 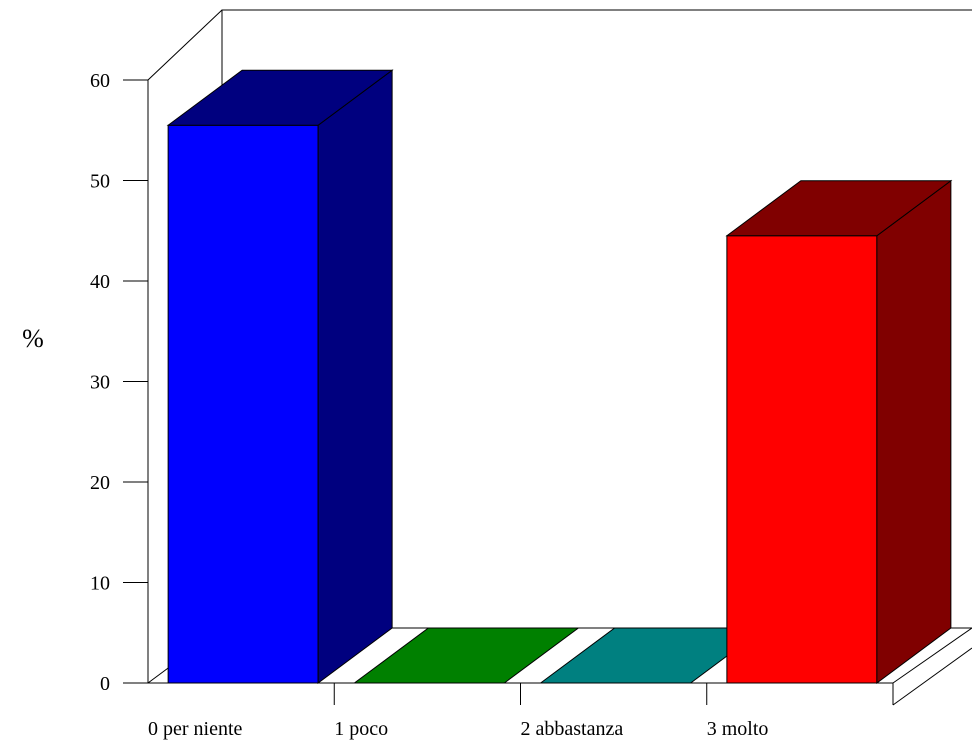 What do you see at coordinates (105, 684) in the screenshot?
I see `y-tick-label: 0` at bounding box center [105, 684].